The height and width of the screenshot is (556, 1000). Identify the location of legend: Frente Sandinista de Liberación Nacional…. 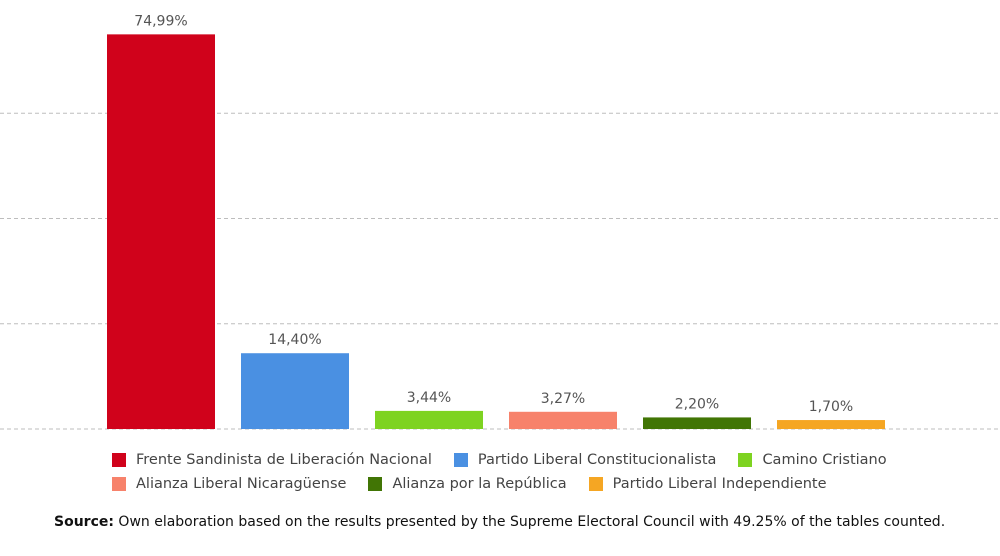
(512, 472).